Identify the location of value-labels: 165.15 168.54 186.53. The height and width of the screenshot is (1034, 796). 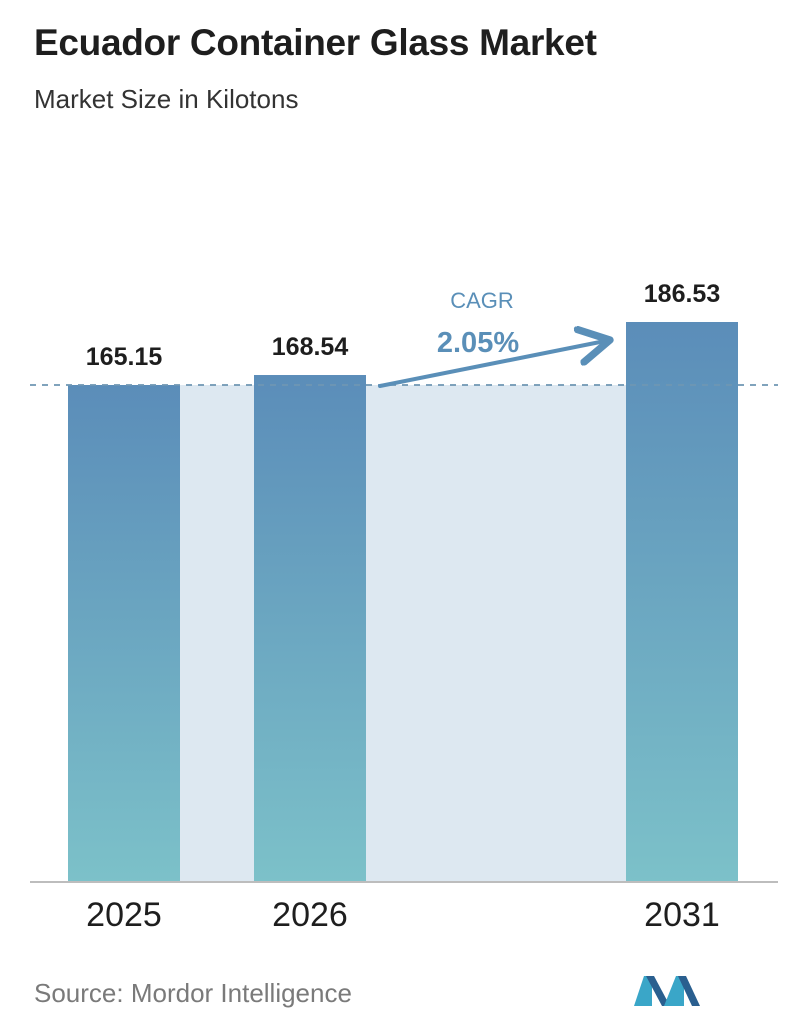
(403, 325).